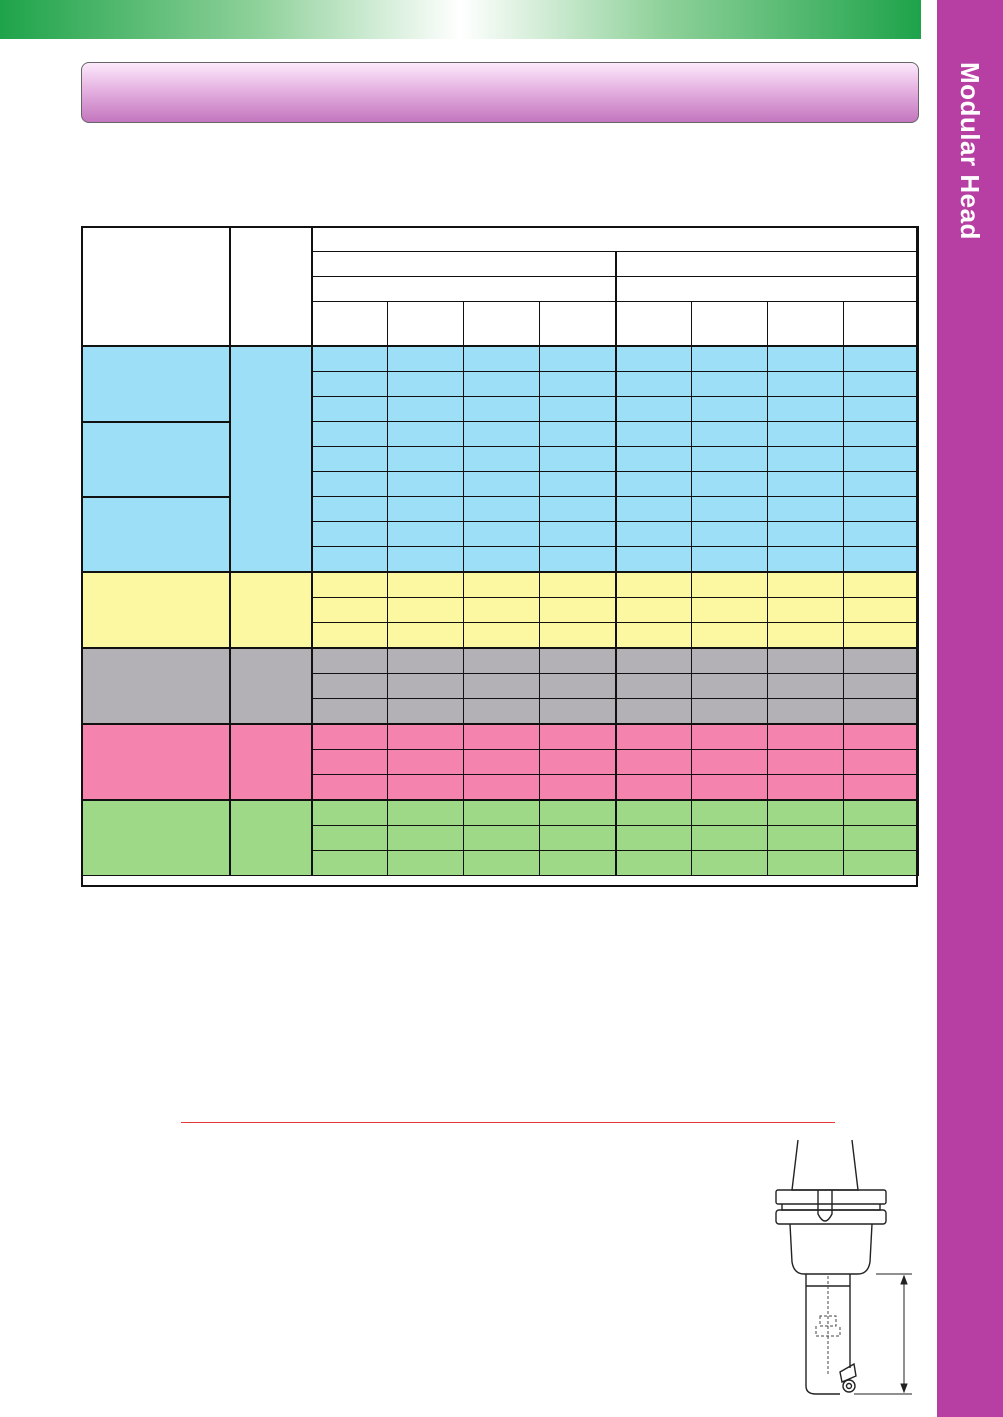  What do you see at coordinates (937, 151) in the screenshot?
I see `side-tab-title: Modular Head Series` at bounding box center [937, 151].